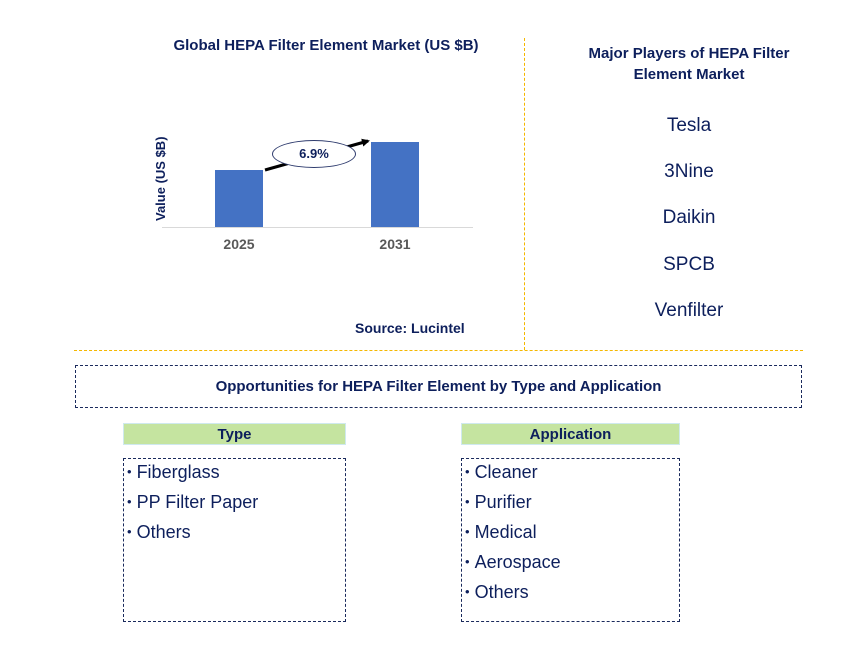 The image size is (868, 662). I want to click on cagr-badge: 6.9%, so click(314, 154).